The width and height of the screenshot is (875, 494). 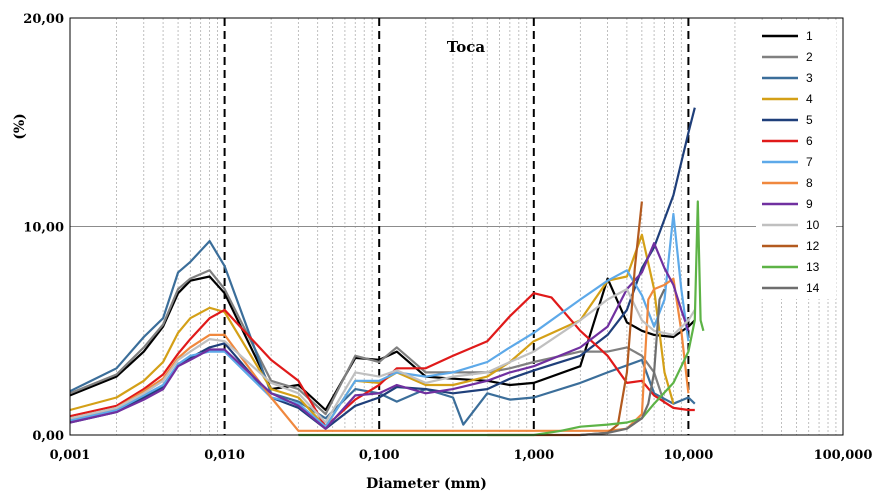 I want to click on legend-background, so click(x=796, y=160).